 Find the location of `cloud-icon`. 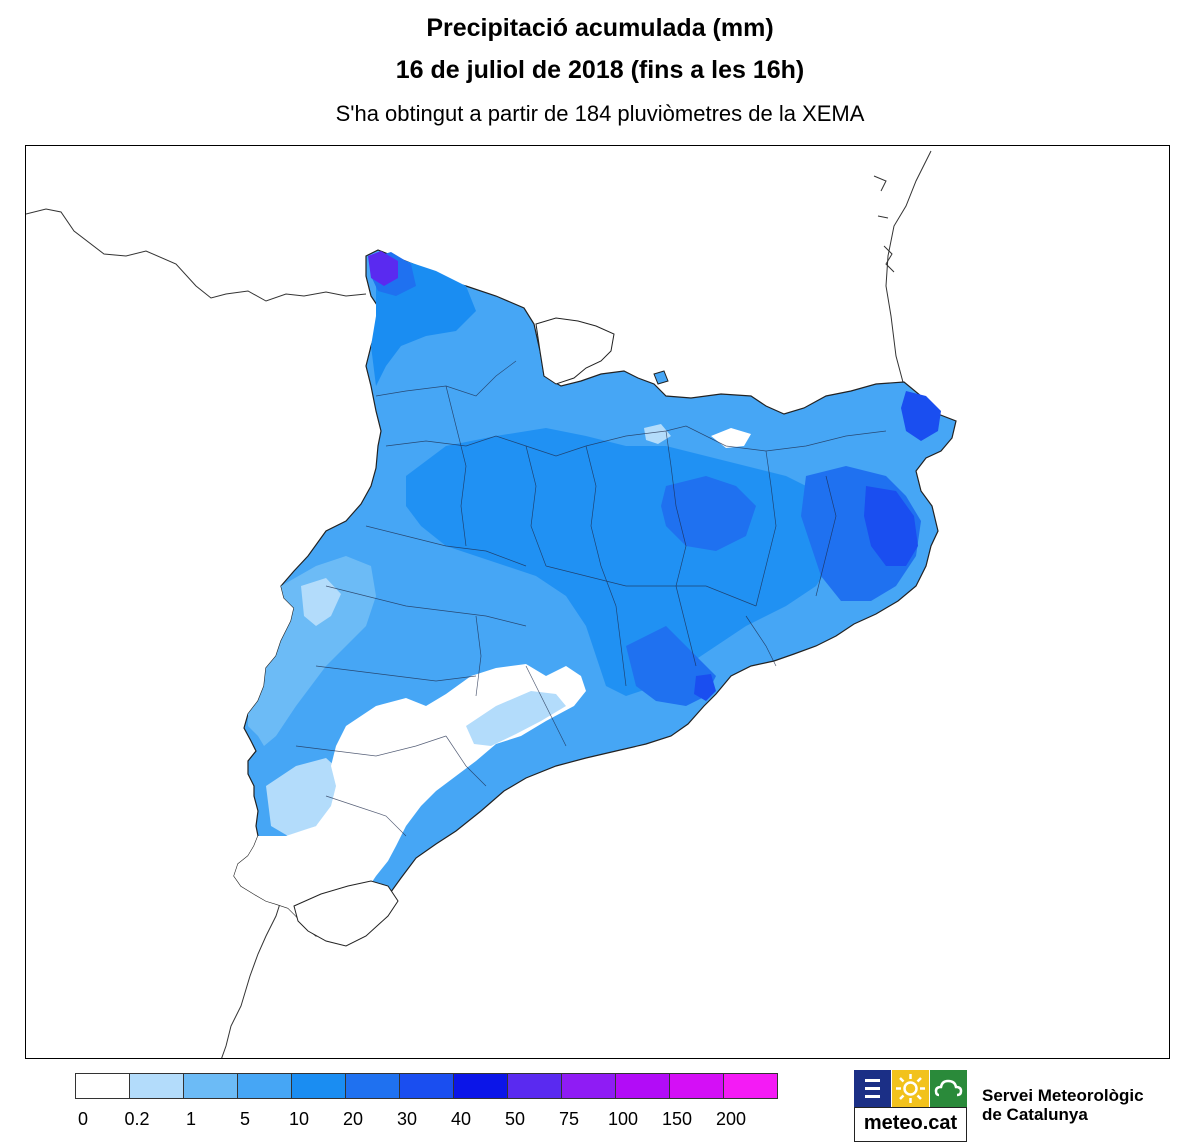

cloud-icon is located at coordinates (948, 1088).